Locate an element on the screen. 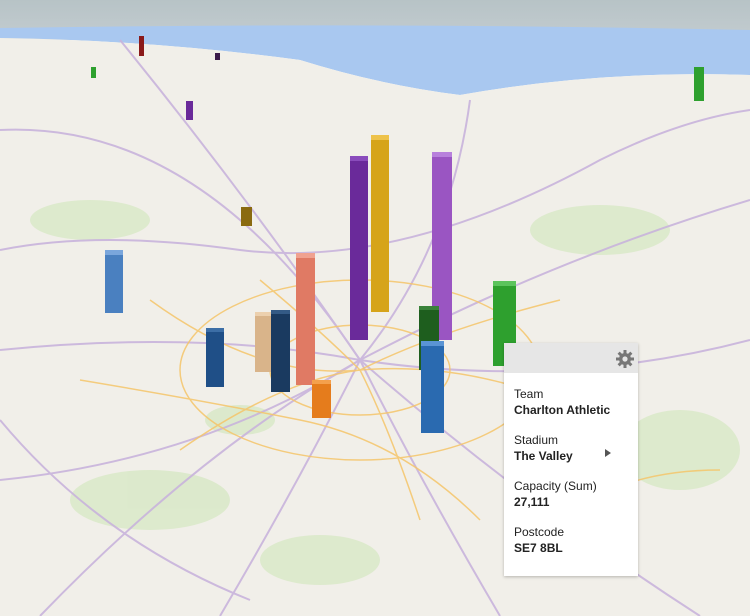 This screenshot has width=750, height=616. field-value: 27,111 is located at coordinates (532, 502).